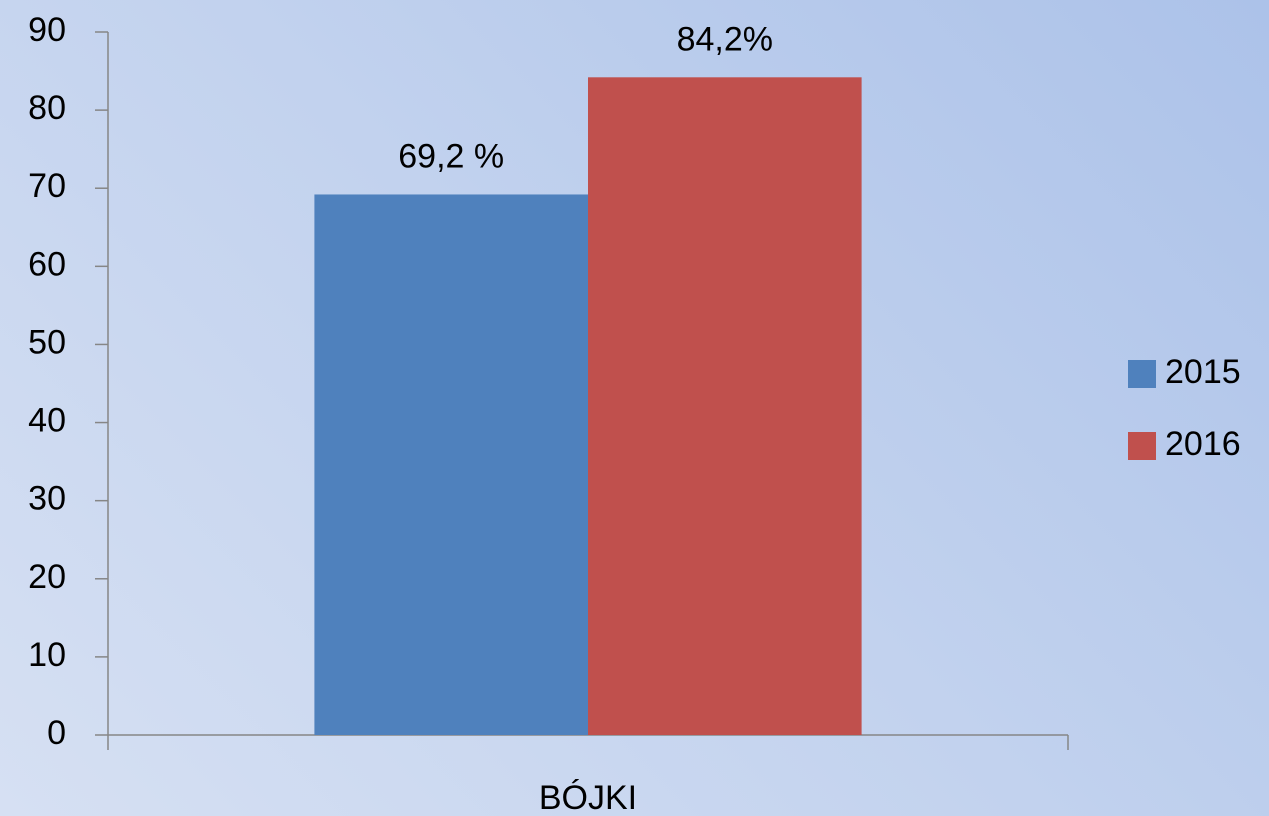 This screenshot has width=1269, height=816. What do you see at coordinates (47, 499) in the screenshot?
I see `y-tick-label: 30` at bounding box center [47, 499].